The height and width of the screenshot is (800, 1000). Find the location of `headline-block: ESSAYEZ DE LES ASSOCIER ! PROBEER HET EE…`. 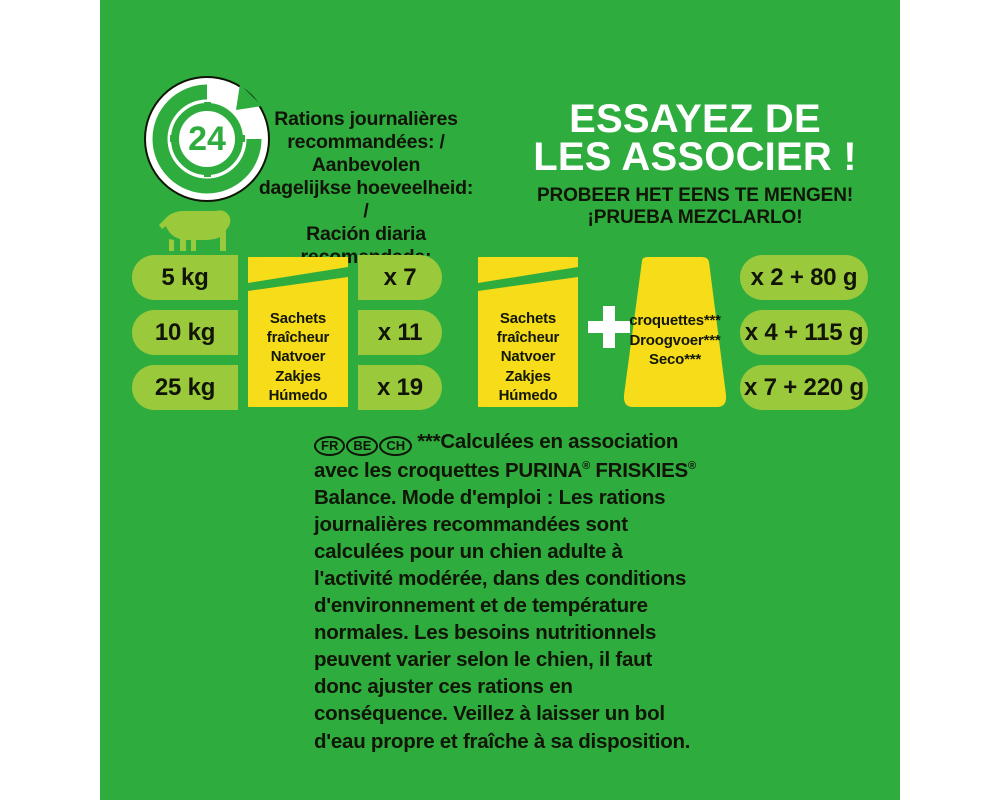

headline-block: ESSAYEZ DE LES ASSOCIER ! PROBEER HET EE… is located at coordinates (695, 163).